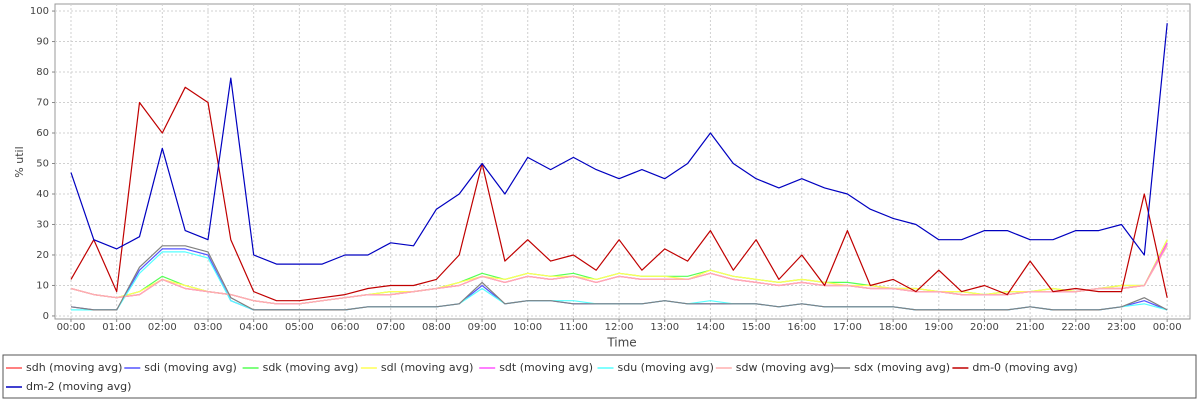  Describe the element at coordinates (78, 386) in the screenshot. I see `legend-label: dm-2 (moving avg)` at that location.